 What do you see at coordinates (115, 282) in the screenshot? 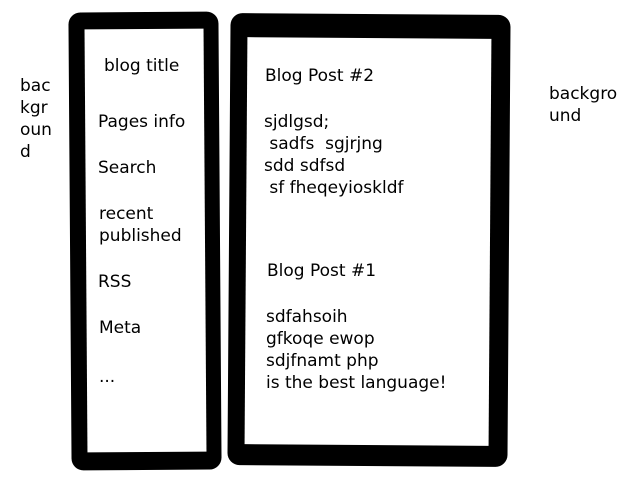
I see `sidebar-item-rss: RSS` at bounding box center [115, 282].